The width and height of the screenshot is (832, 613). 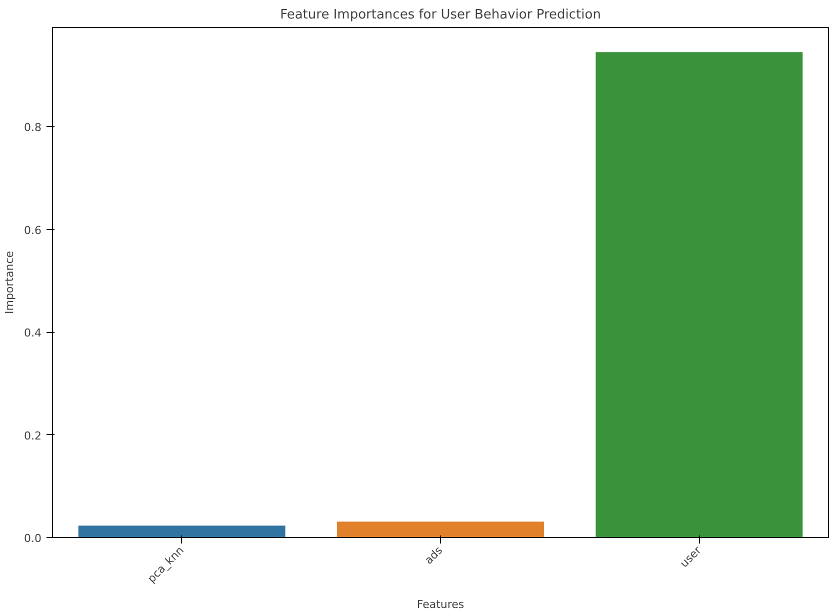 I want to click on y-tick-label: 0.6, so click(x=33, y=230).